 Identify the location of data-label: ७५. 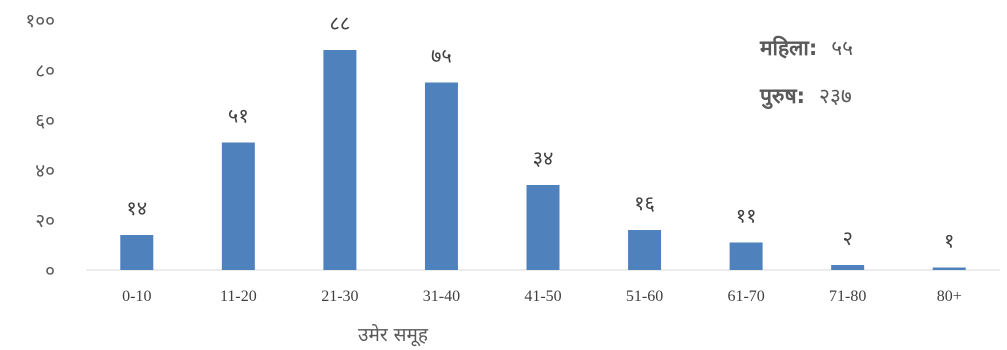
(441, 56).